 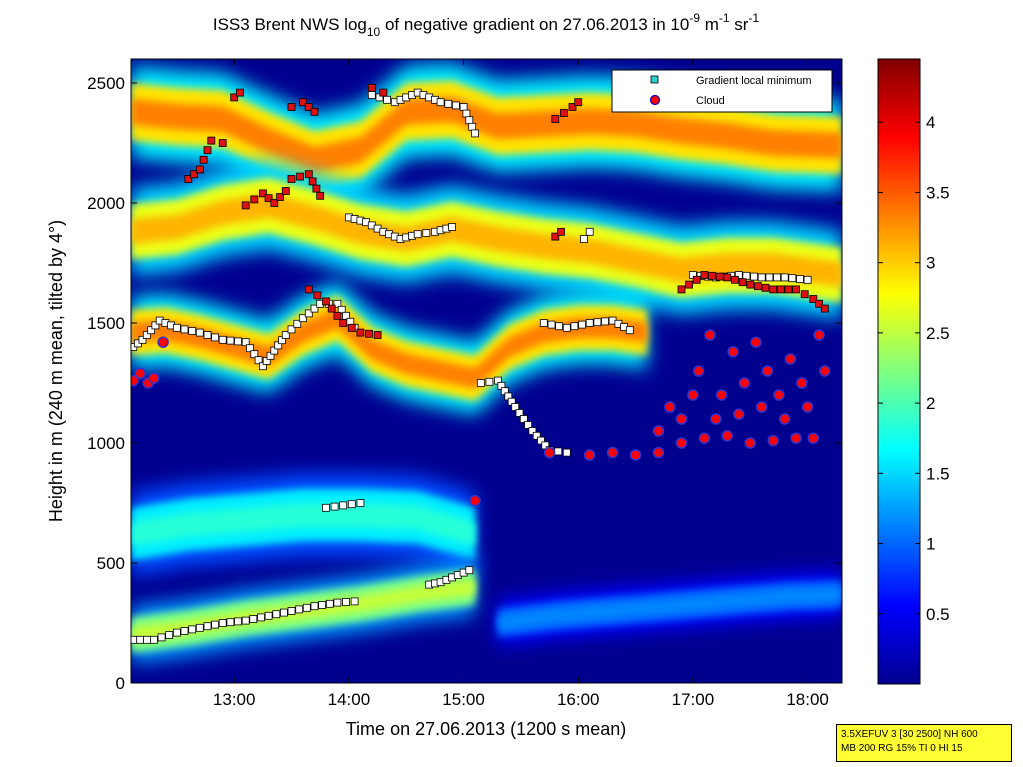 What do you see at coordinates (693, 699) in the screenshot?
I see `x-tick-label: 17:00` at bounding box center [693, 699].